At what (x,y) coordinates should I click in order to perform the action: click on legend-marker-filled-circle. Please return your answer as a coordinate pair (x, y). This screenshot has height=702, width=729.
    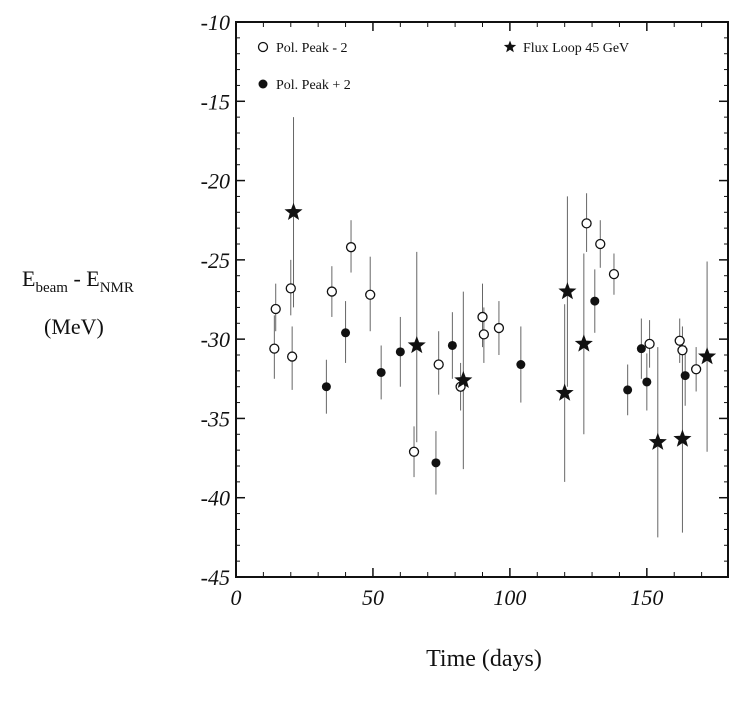
    Looking at the image, I should click on (263, 84).